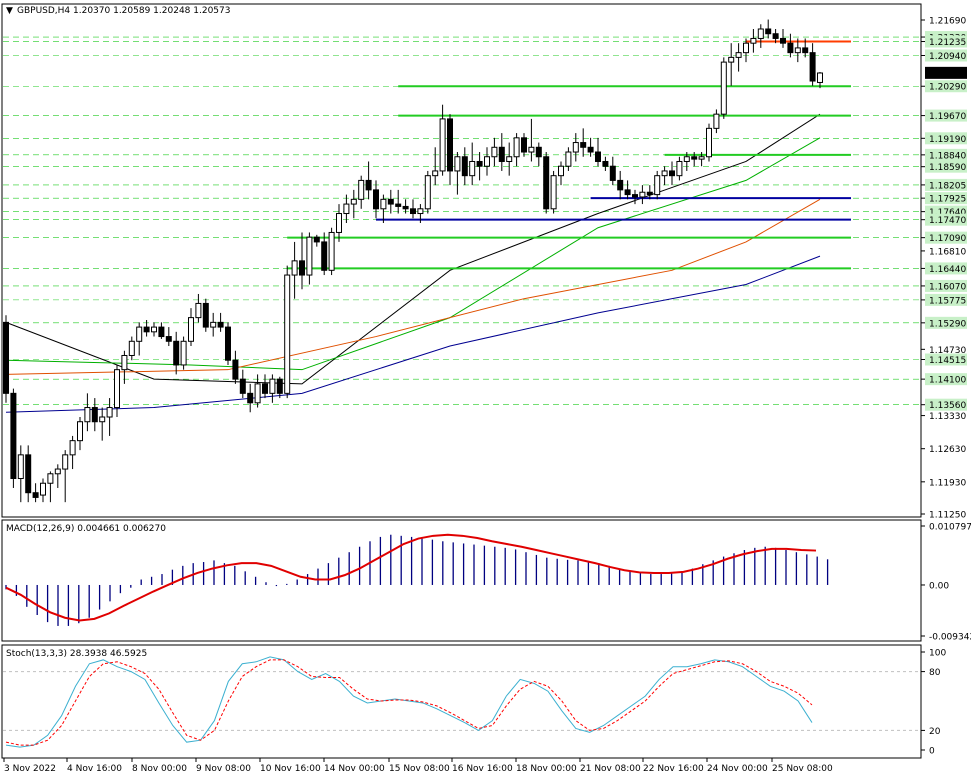  I want to click on stoch-axis: 100 80 20 0, so click(933, 703).